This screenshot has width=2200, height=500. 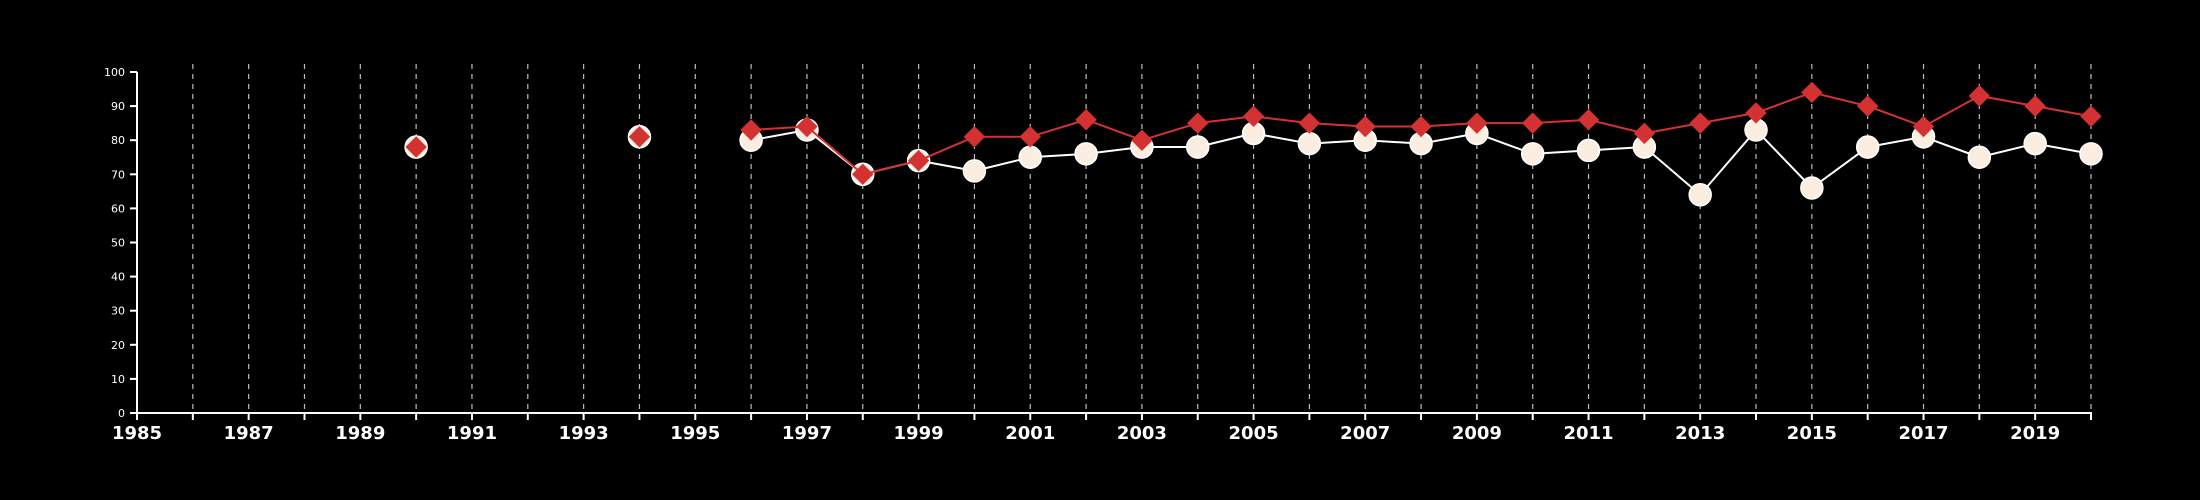 I want to click on series-1-segment-1999-2000, so click(x=946, y=148).